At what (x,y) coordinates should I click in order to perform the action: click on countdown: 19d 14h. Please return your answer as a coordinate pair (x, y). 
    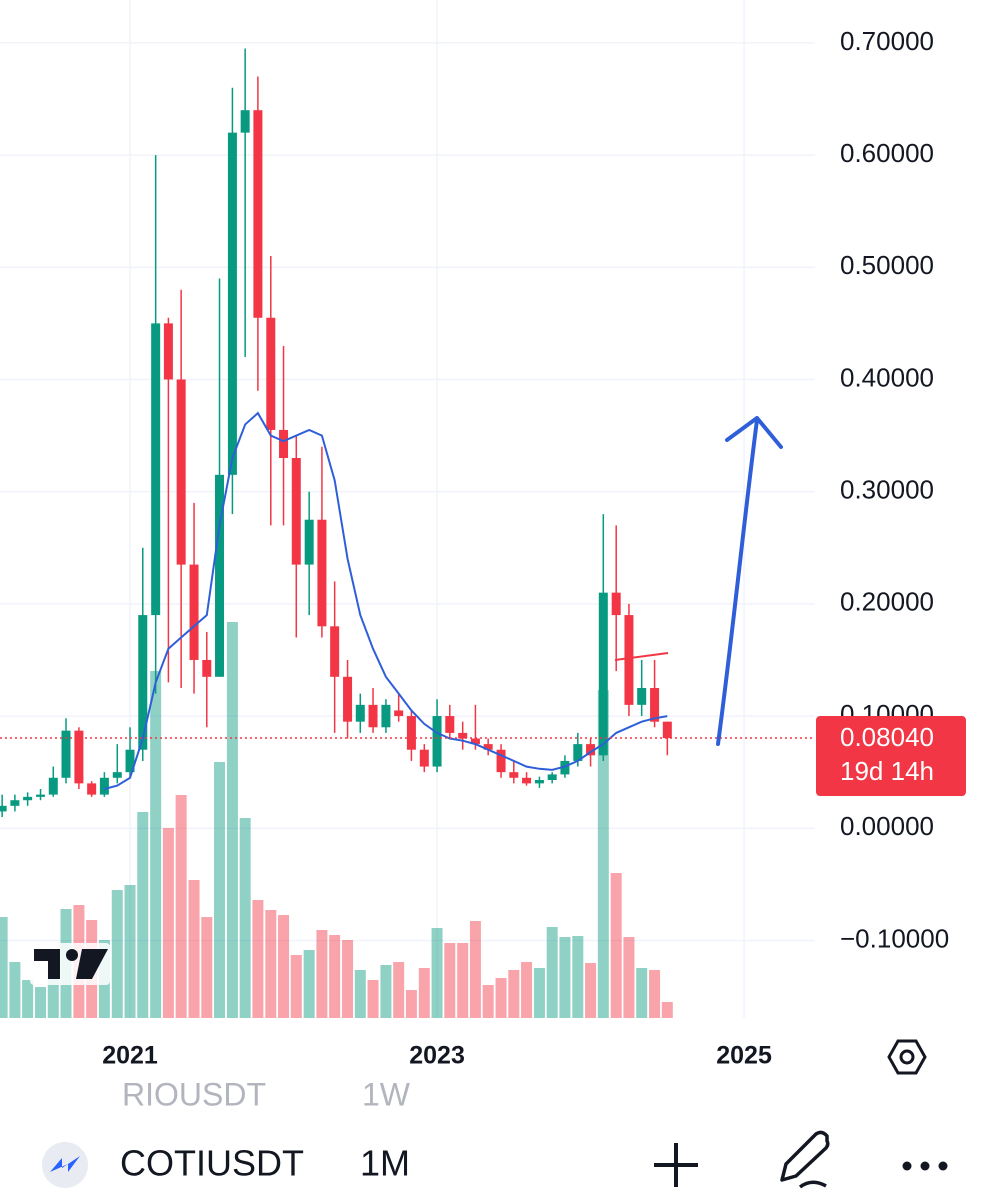
    Looking at the image, I should click on (887, 771).